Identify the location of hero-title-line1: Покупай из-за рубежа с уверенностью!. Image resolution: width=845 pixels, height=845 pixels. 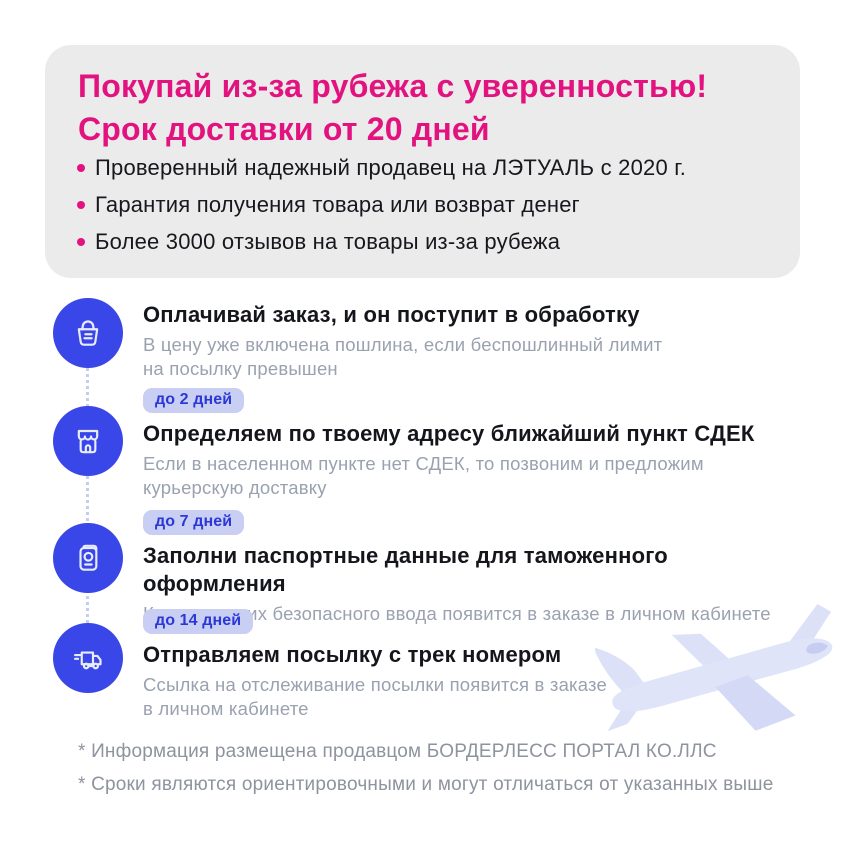
(393, 86).